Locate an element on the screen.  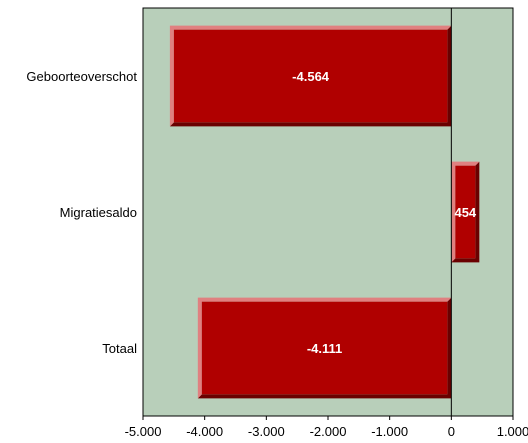
bar: -4.111 is located at coordinates (324, 348).